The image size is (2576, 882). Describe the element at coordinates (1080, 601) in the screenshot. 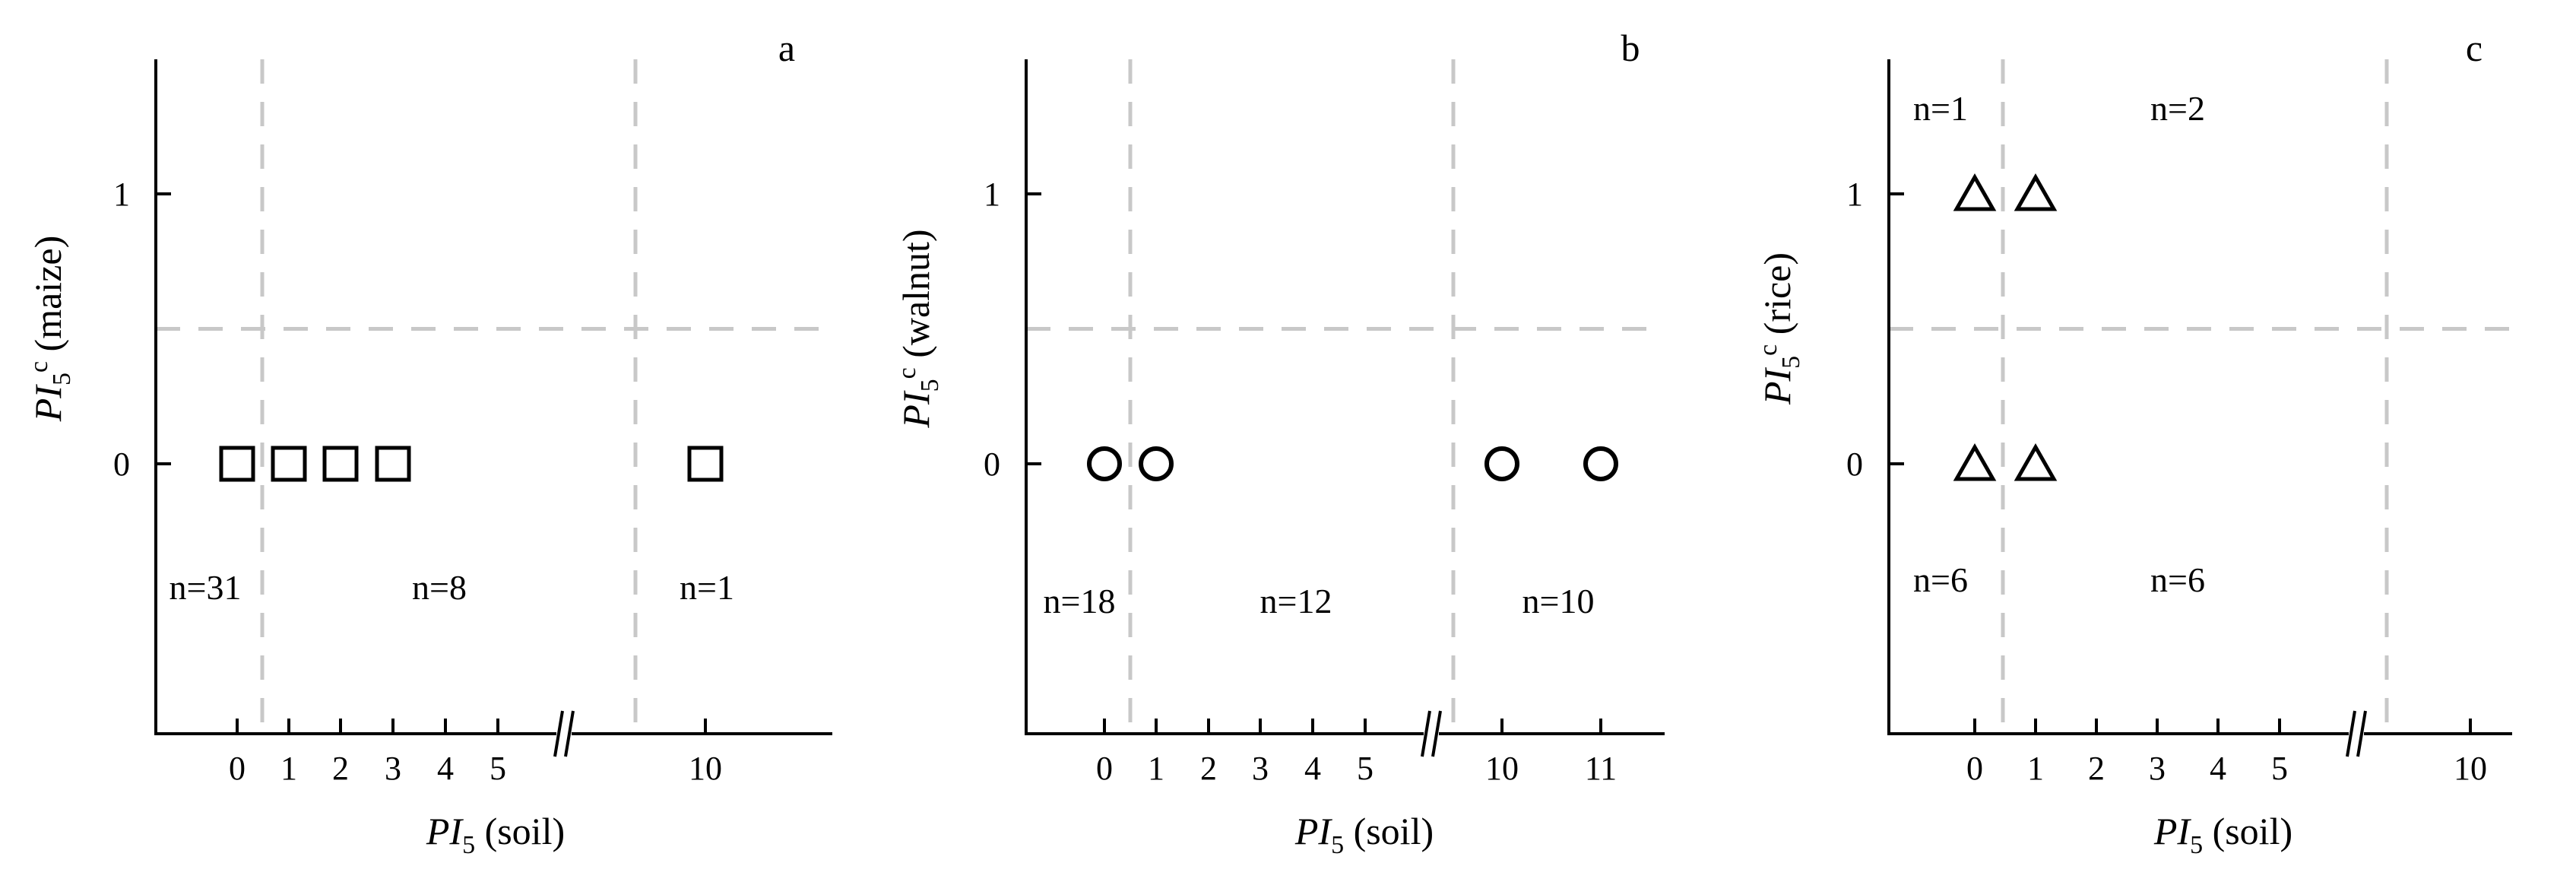

I see `count-label: n=18` at that location.